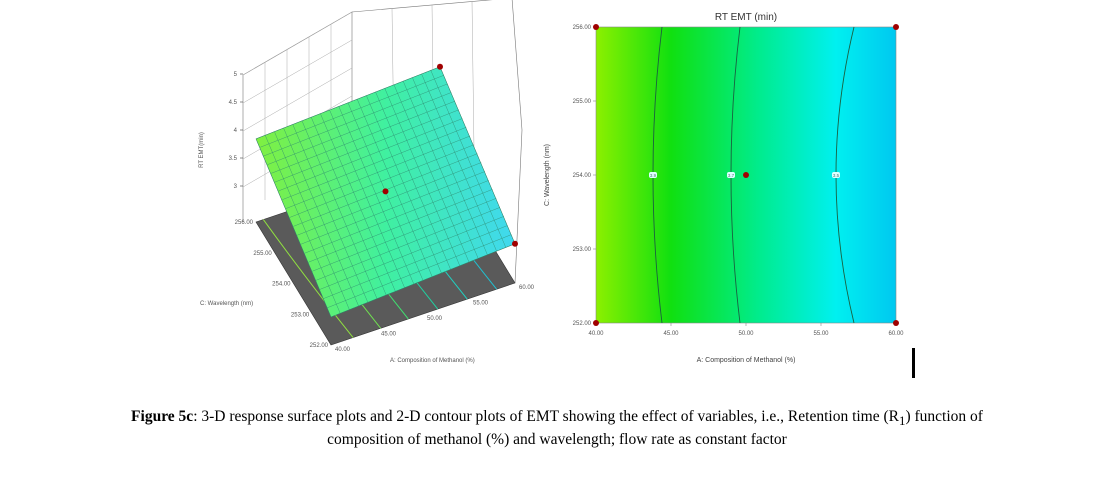  Describe the element at coordinates (944, 416) in the screenshot. I see `caption-text-2: ) function of` at that location.